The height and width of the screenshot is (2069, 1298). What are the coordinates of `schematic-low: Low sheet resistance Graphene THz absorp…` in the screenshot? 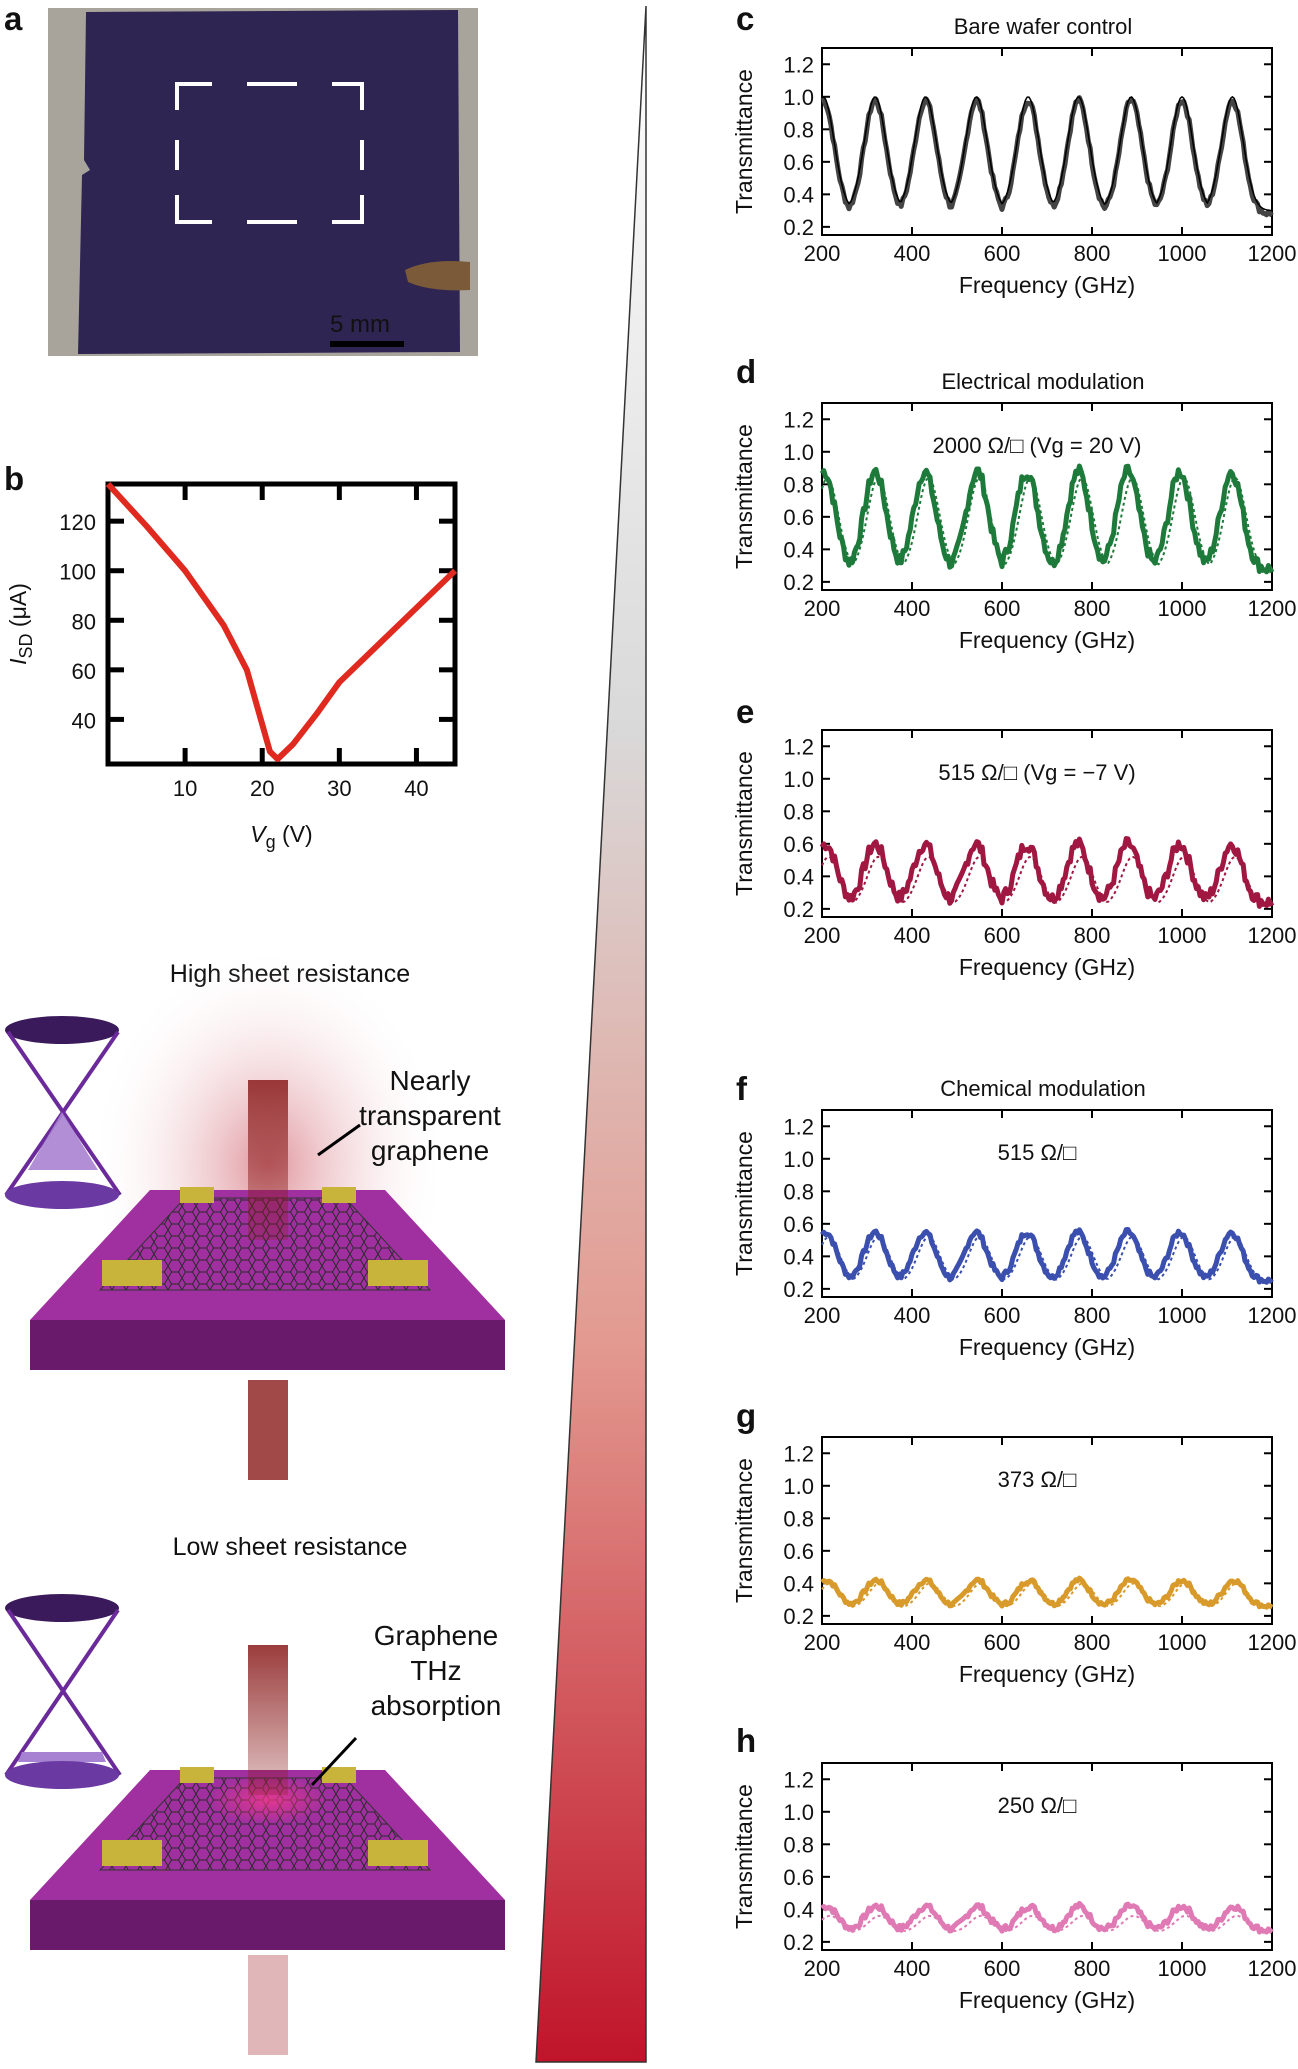 It's located at (254, 1794).